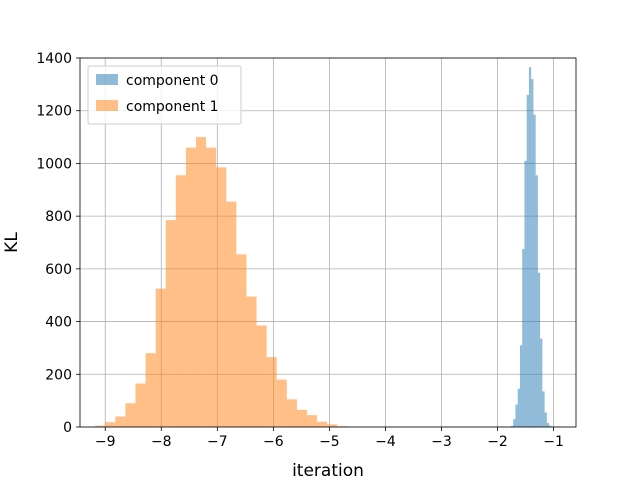  Describe the element at coordinates (328, 470) in the screenshot. I see `x-axis-label: iteration` at that location.